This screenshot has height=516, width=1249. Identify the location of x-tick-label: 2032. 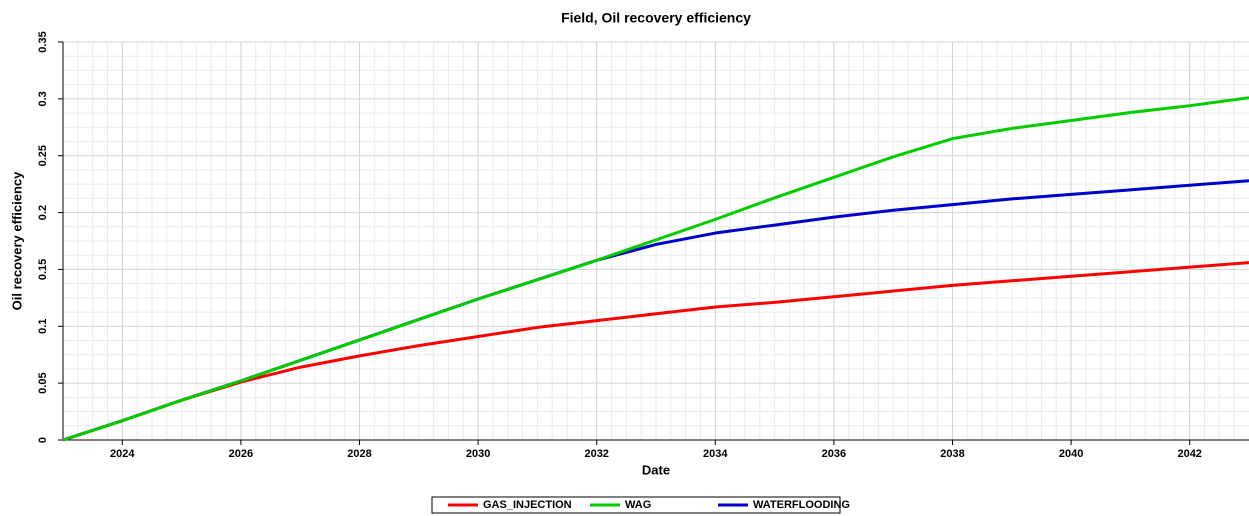
(596, 454).